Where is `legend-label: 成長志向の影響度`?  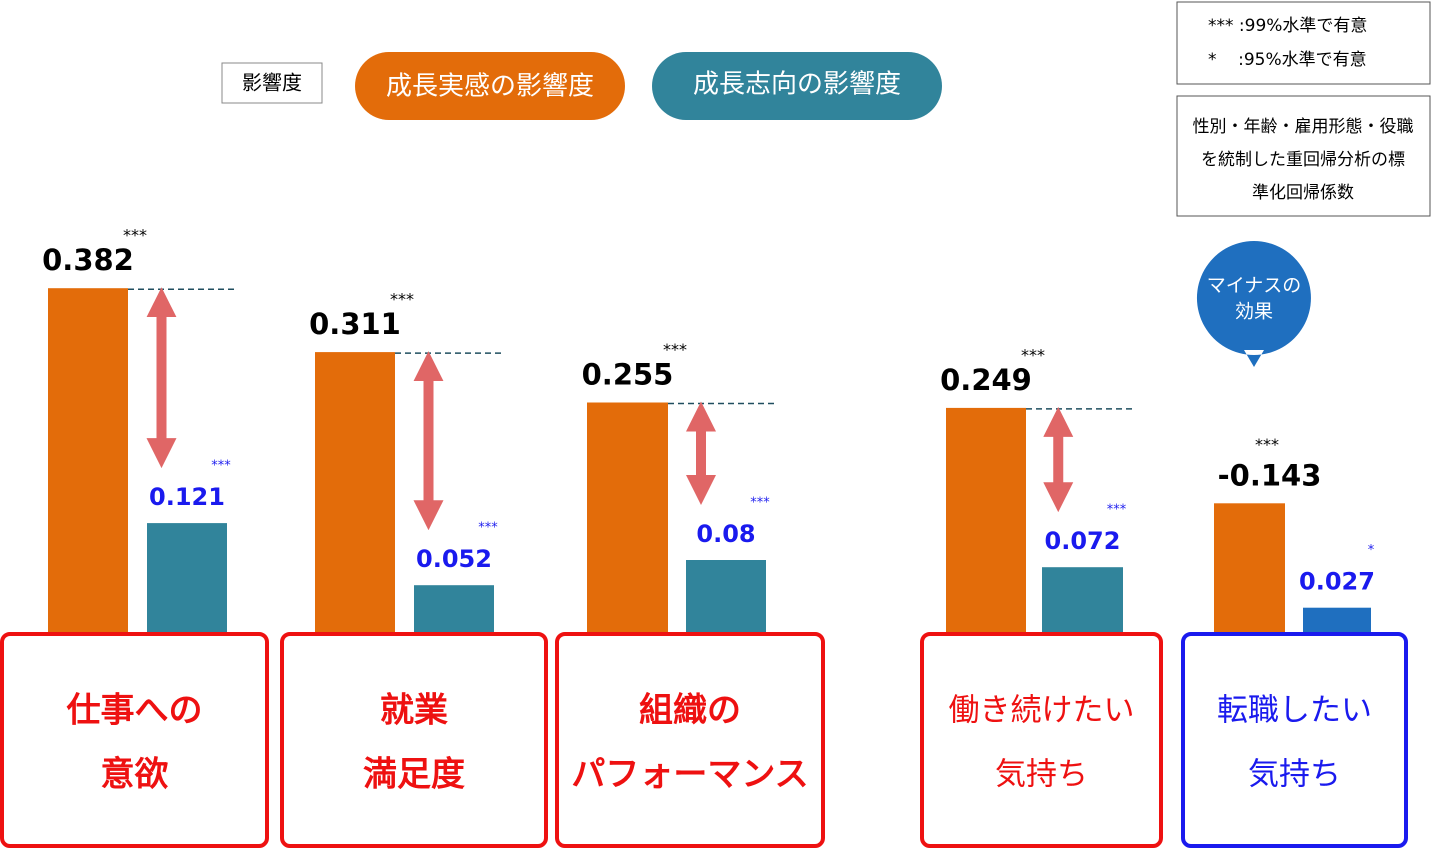
legend-label: 成長志向の影響度 is located at coordinates (797, 85).